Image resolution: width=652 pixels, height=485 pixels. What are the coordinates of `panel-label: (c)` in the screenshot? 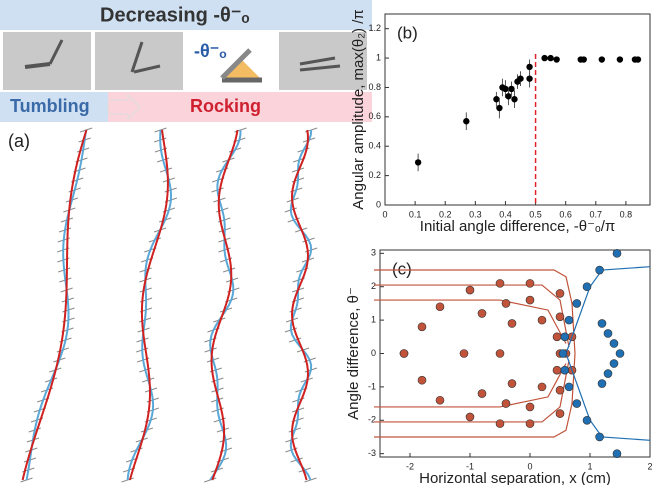 It's located at (402, 268).